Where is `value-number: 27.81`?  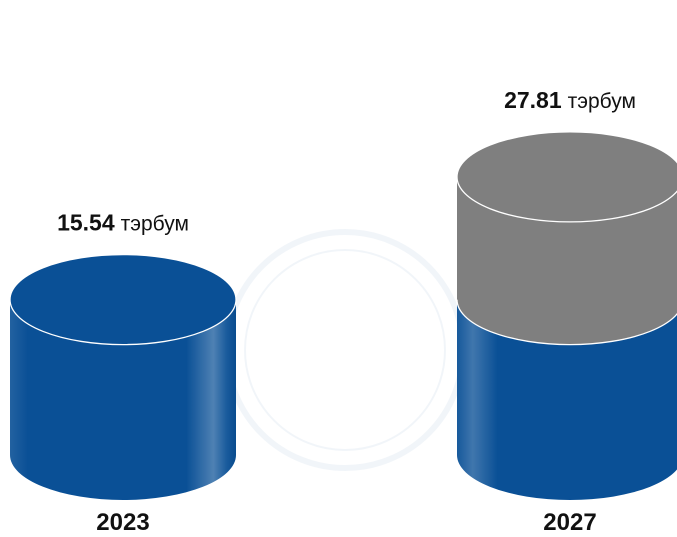
value-number: 27.81 is located at coordinates (533, 100).